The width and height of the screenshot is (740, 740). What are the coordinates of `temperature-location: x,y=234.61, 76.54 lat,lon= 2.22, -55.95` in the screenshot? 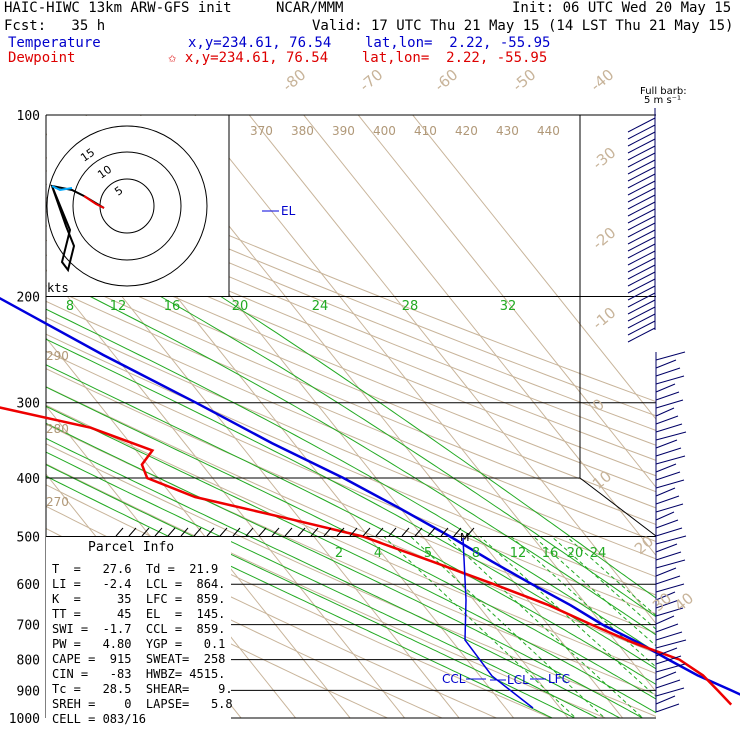 It's located at (369, 43).